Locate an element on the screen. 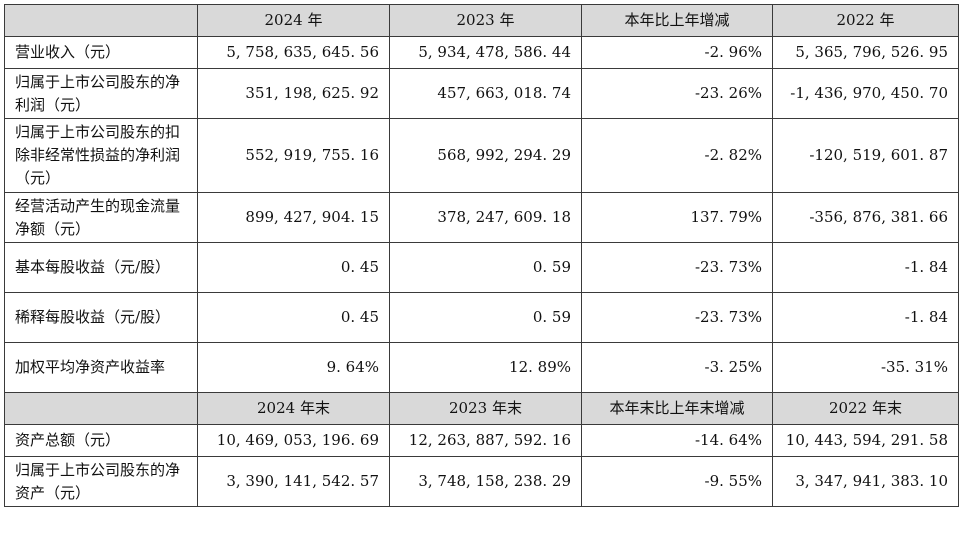  table-header-row: 2024 年 2023 年 本年比上年增减 2022 年 is located at coordinates (481, 20).